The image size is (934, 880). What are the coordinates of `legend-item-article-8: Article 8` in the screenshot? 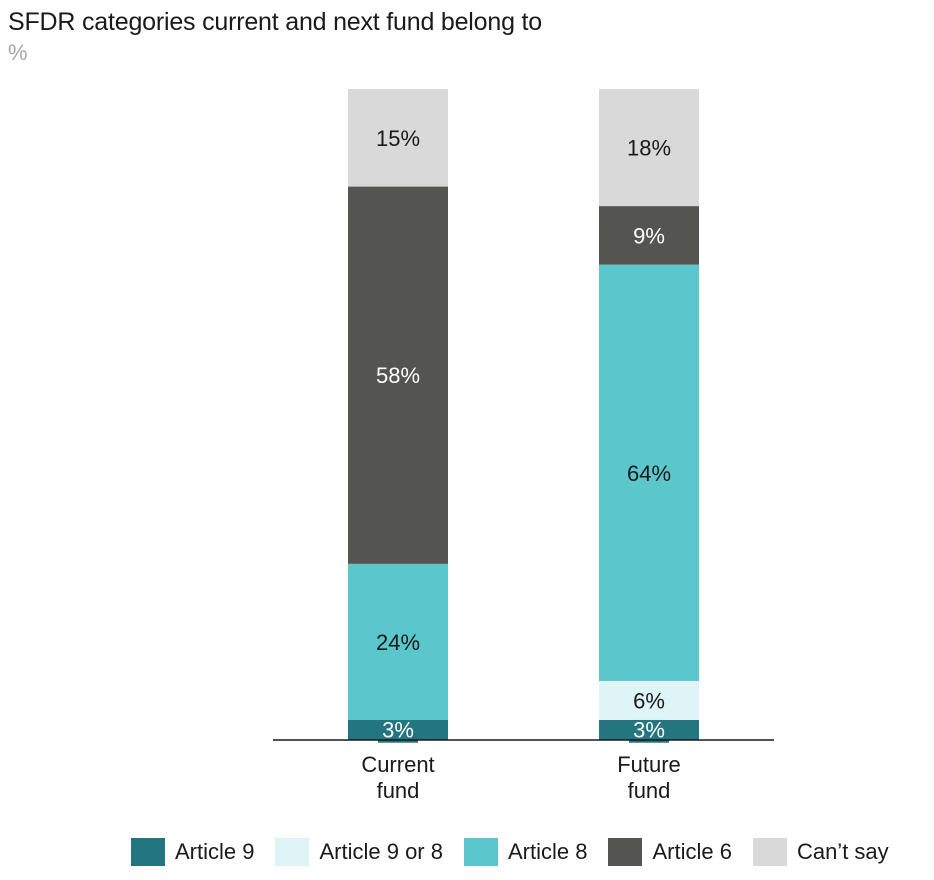 It's located at (525, 852).